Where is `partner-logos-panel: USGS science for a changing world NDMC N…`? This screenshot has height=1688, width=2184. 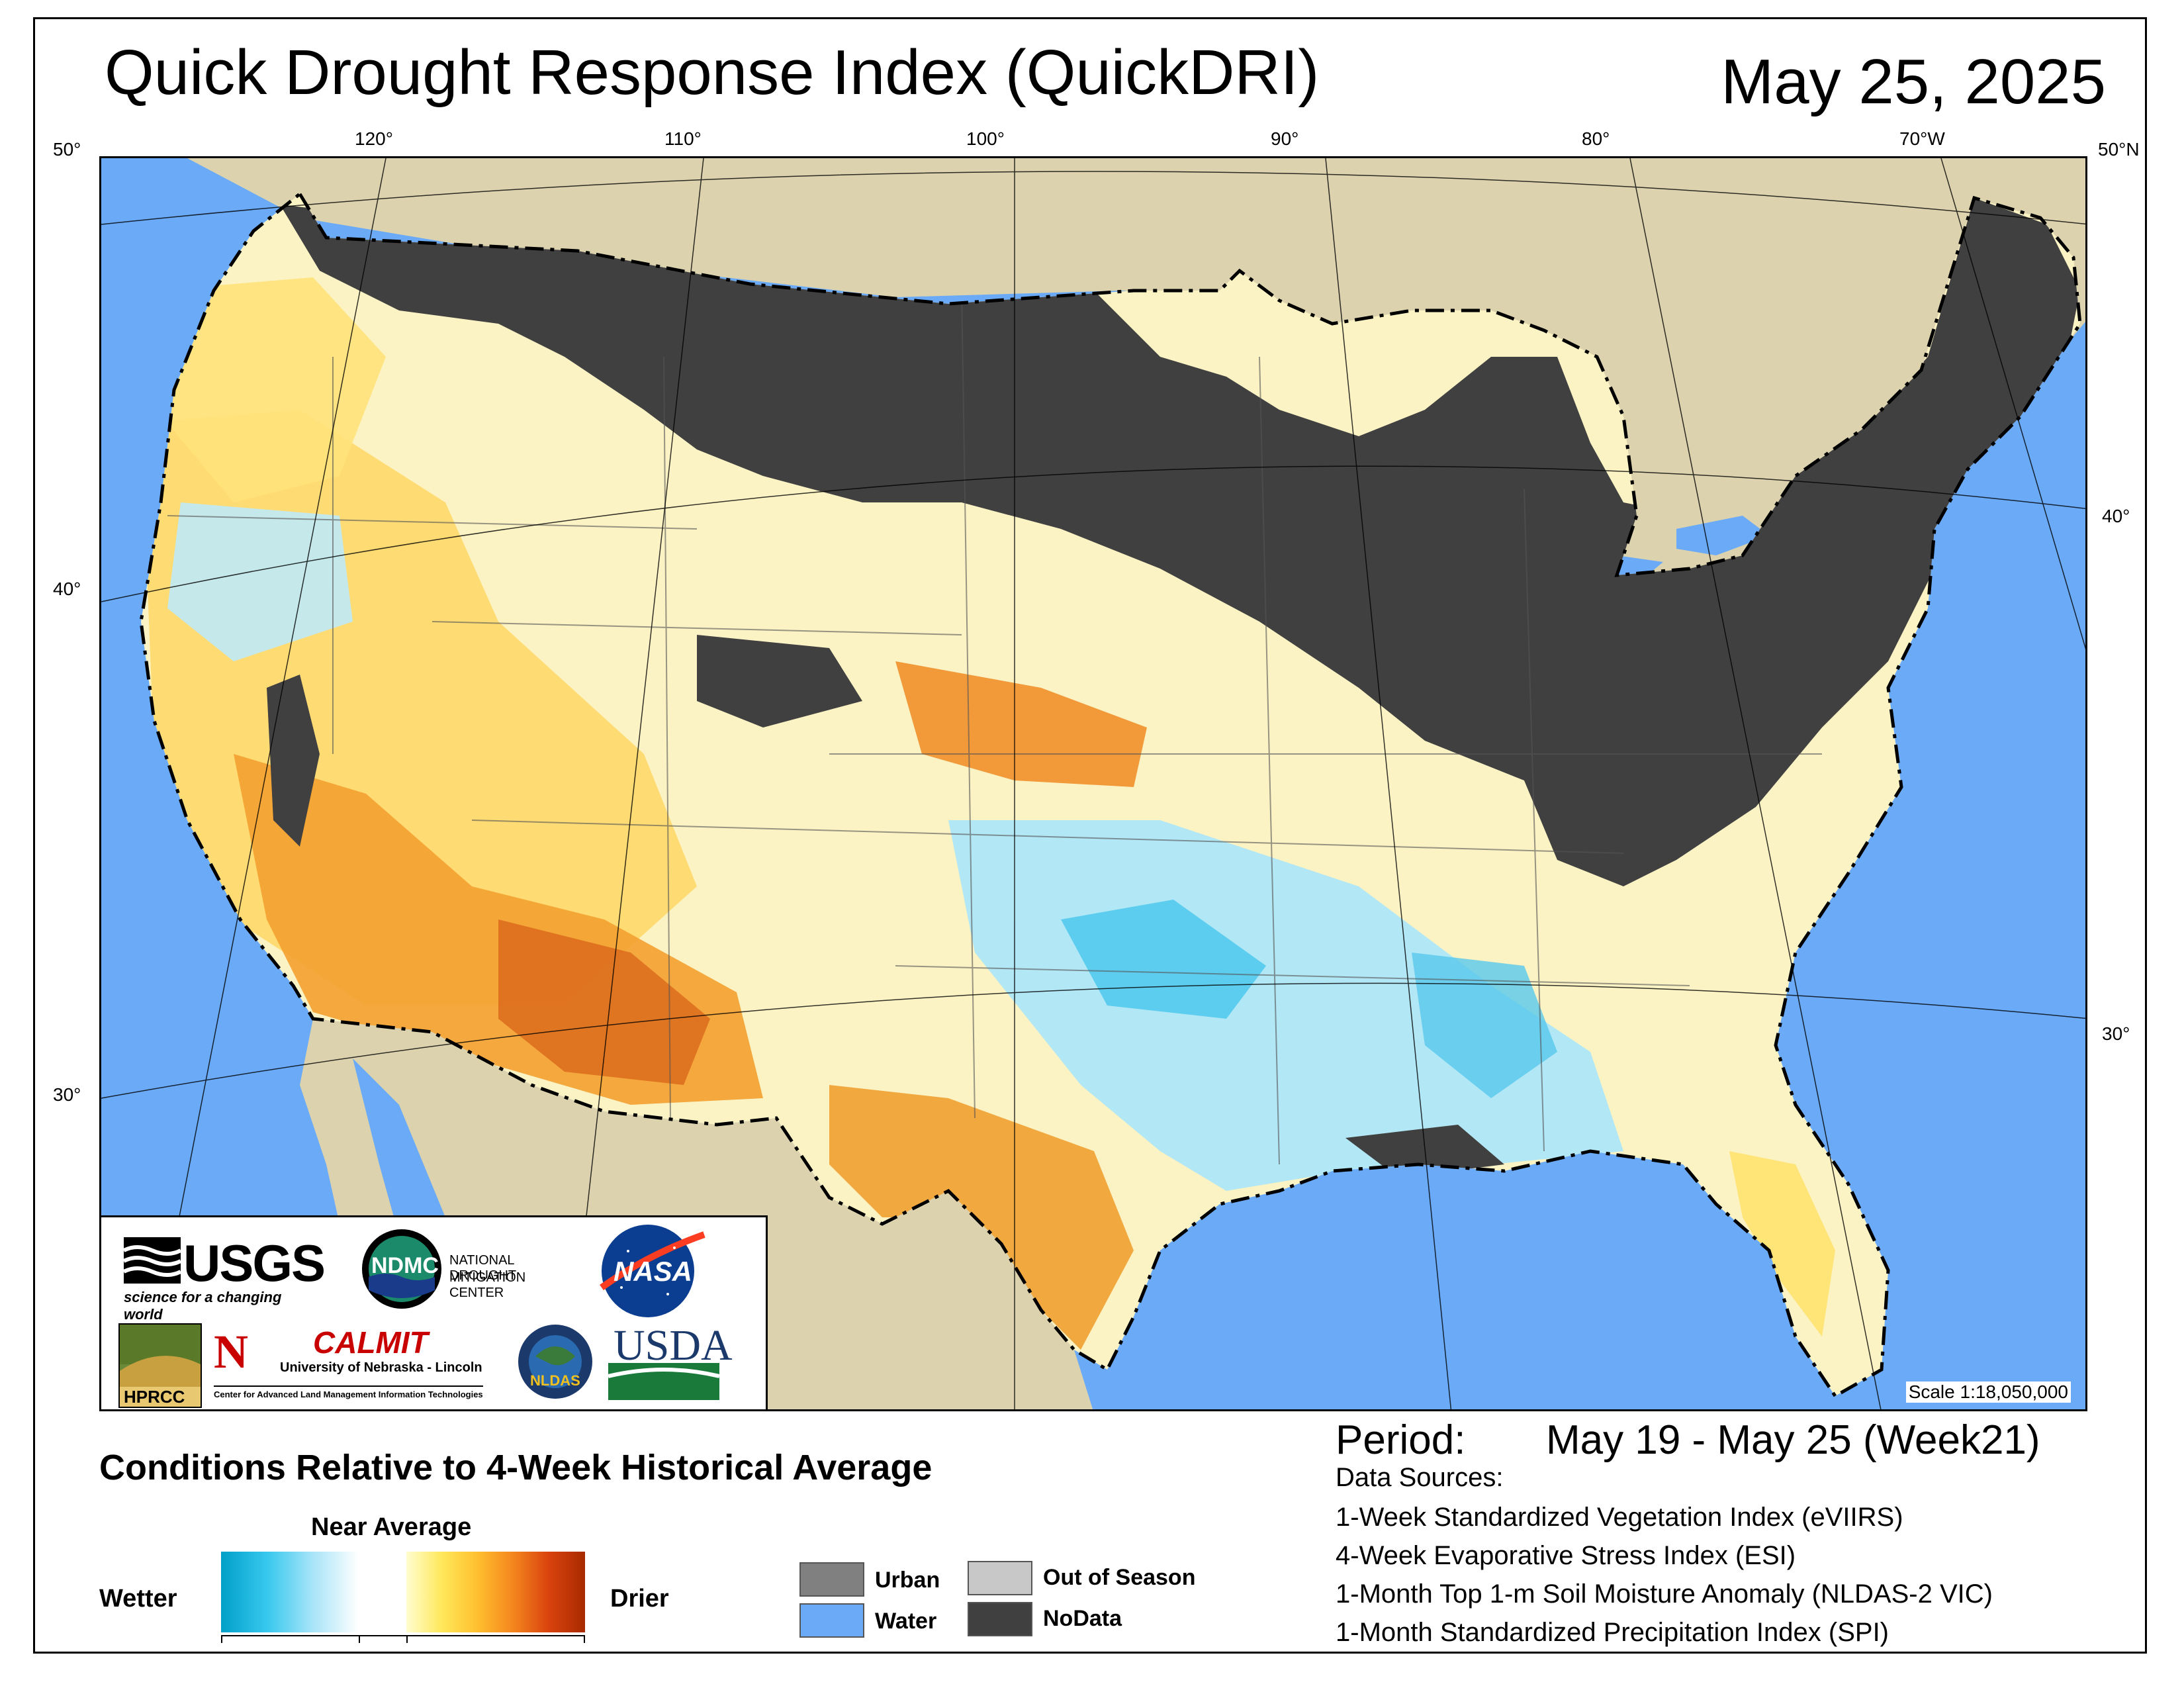
partner-logos-panel: USGS science for a changing world NDMC N… is located at coordinates (434, 1313).